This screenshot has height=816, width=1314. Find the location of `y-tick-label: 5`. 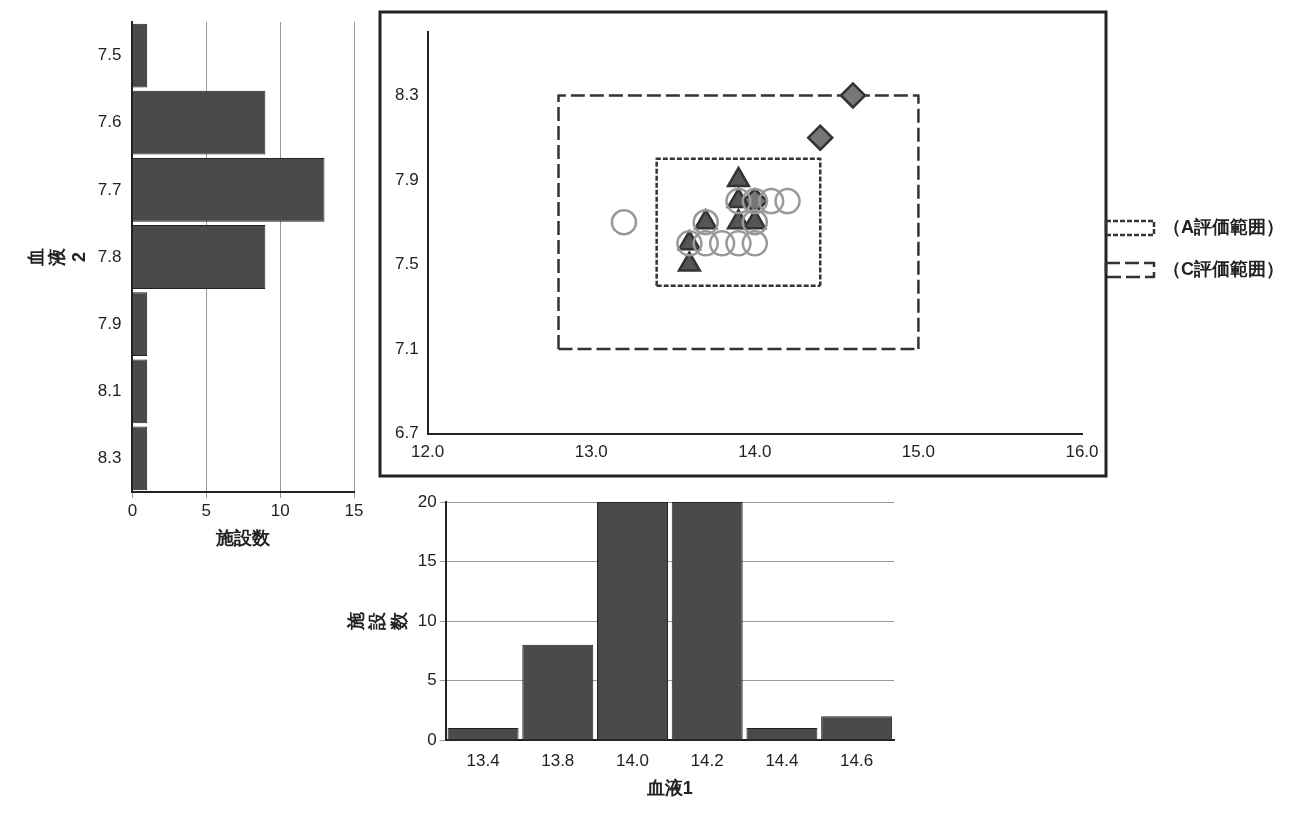

y-tick-label: 5 is located at coordinates (432, 680).